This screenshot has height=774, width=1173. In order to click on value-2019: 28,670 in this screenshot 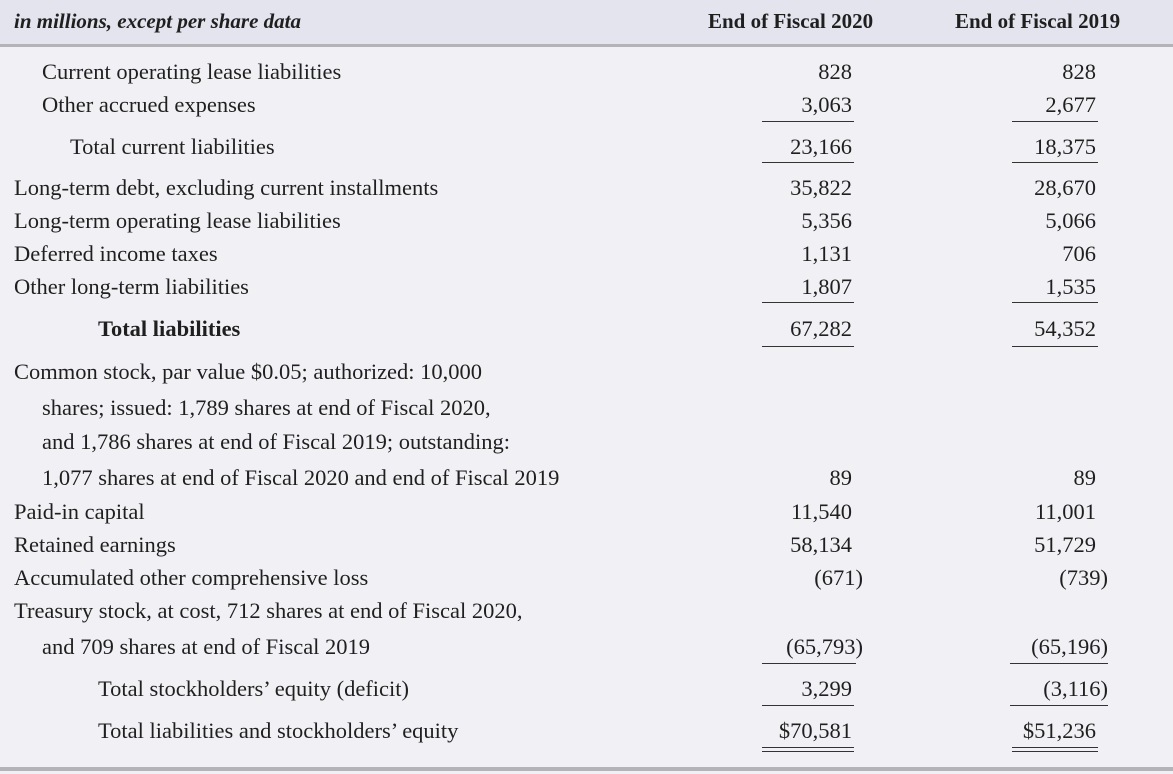, I will do `click(1065, 187)`.